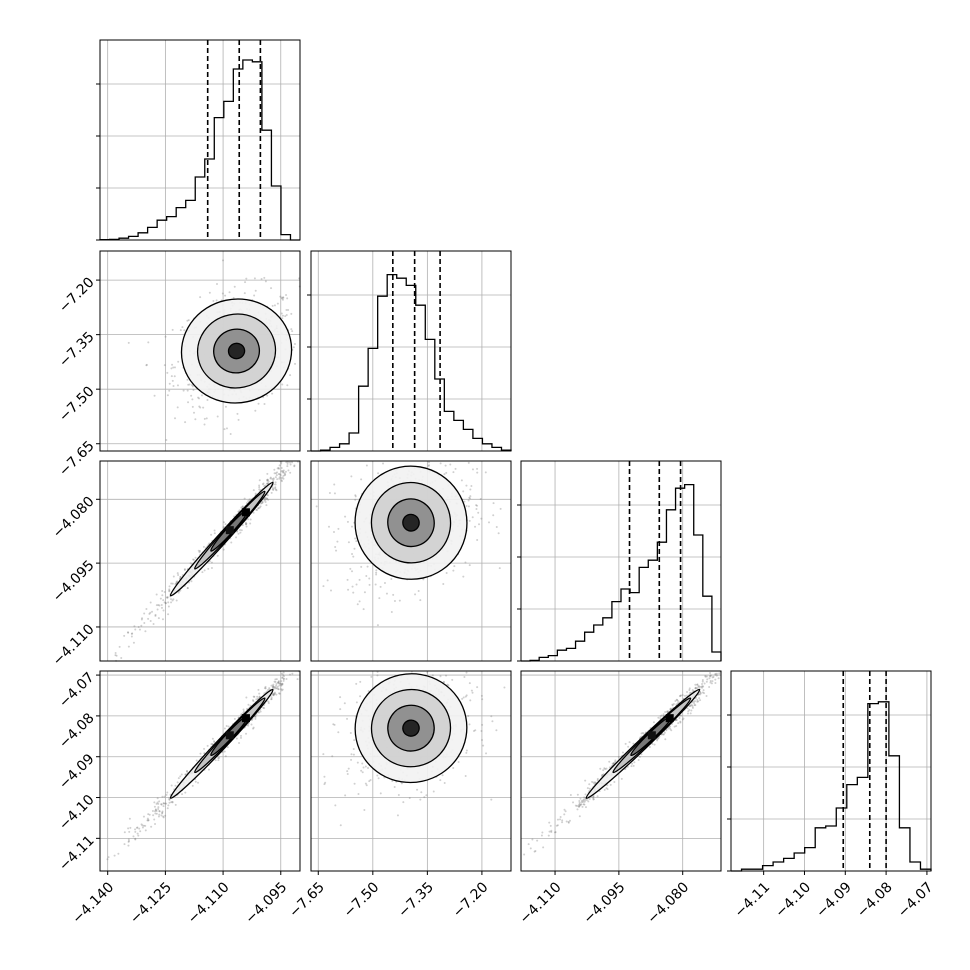 The height and width of the screenshot is (970, 970). What do you see at coordinates (77, 295) in the screenshot?
I see `y-tick-label: −7.20` at bounding box center [77, 295].